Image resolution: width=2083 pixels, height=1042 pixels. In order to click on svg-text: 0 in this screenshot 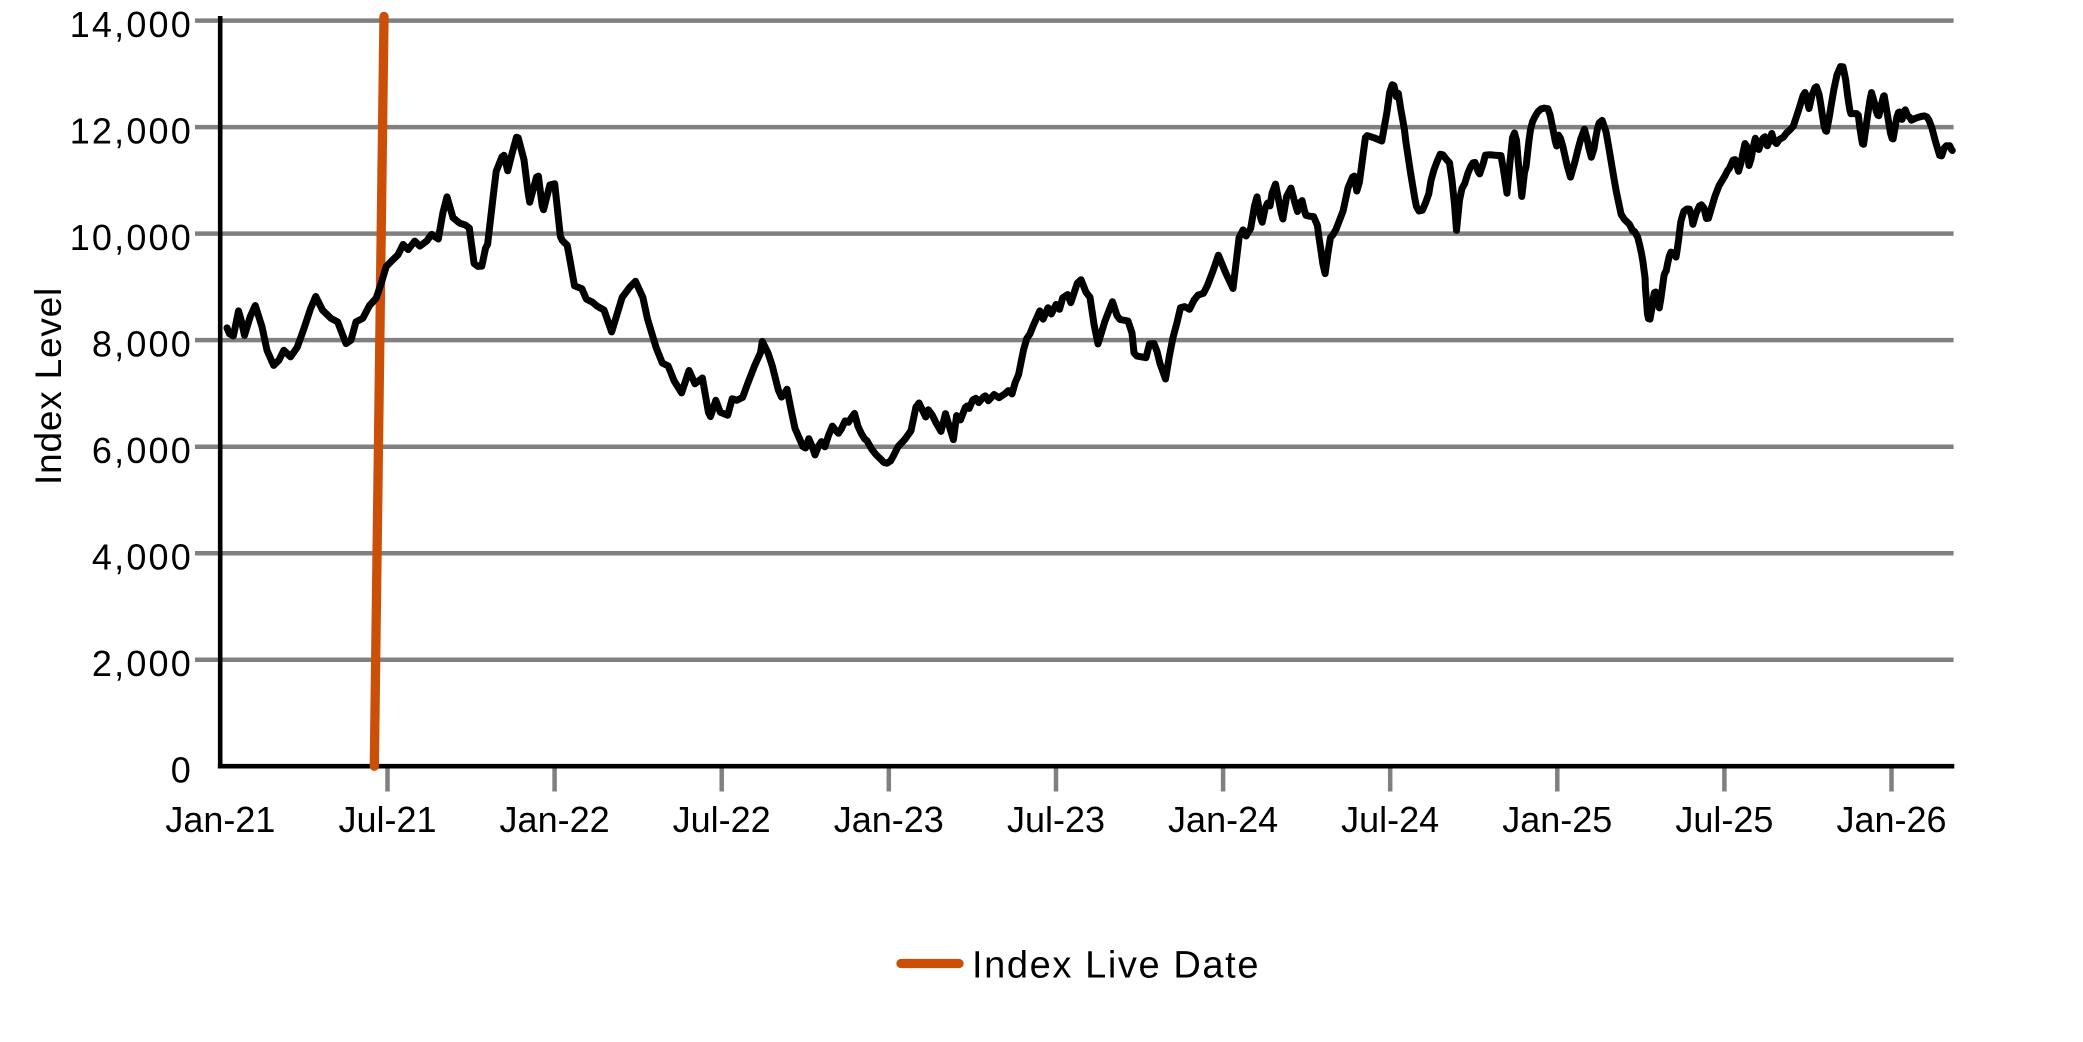, I will do `click(182, 770)`.